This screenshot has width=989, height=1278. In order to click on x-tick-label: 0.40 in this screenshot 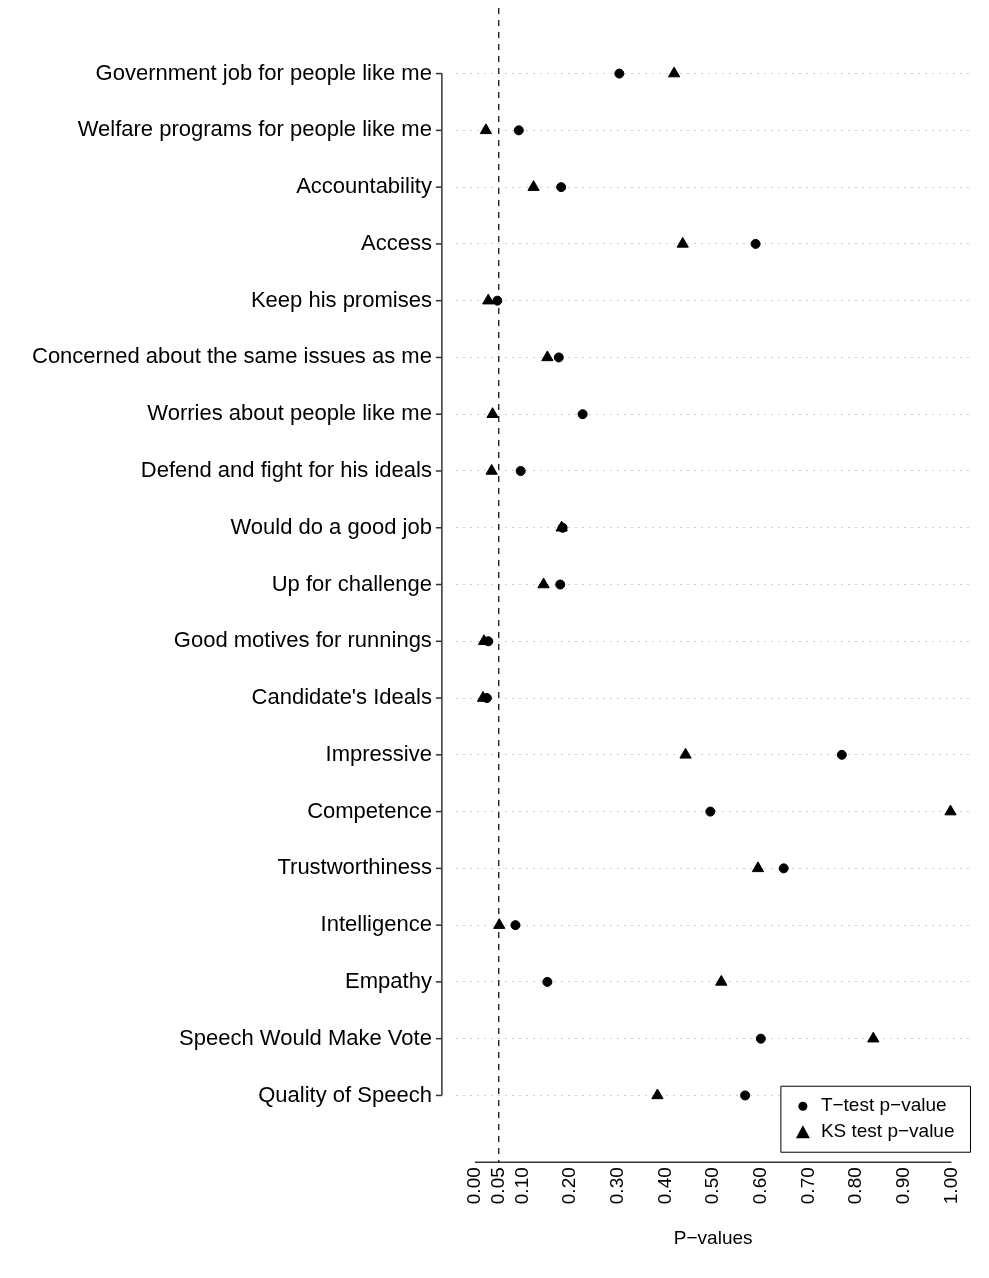, I will do `click(664, 1186)`.